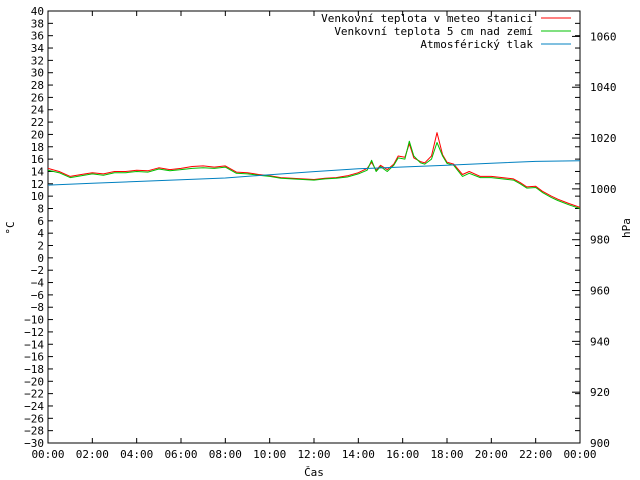 Image resolution: width=640 pixels, height=480 pixels. Describe the element at coordinates (92, 454) in the screenshot. I see `x-tick-label: 02:00` at that location.